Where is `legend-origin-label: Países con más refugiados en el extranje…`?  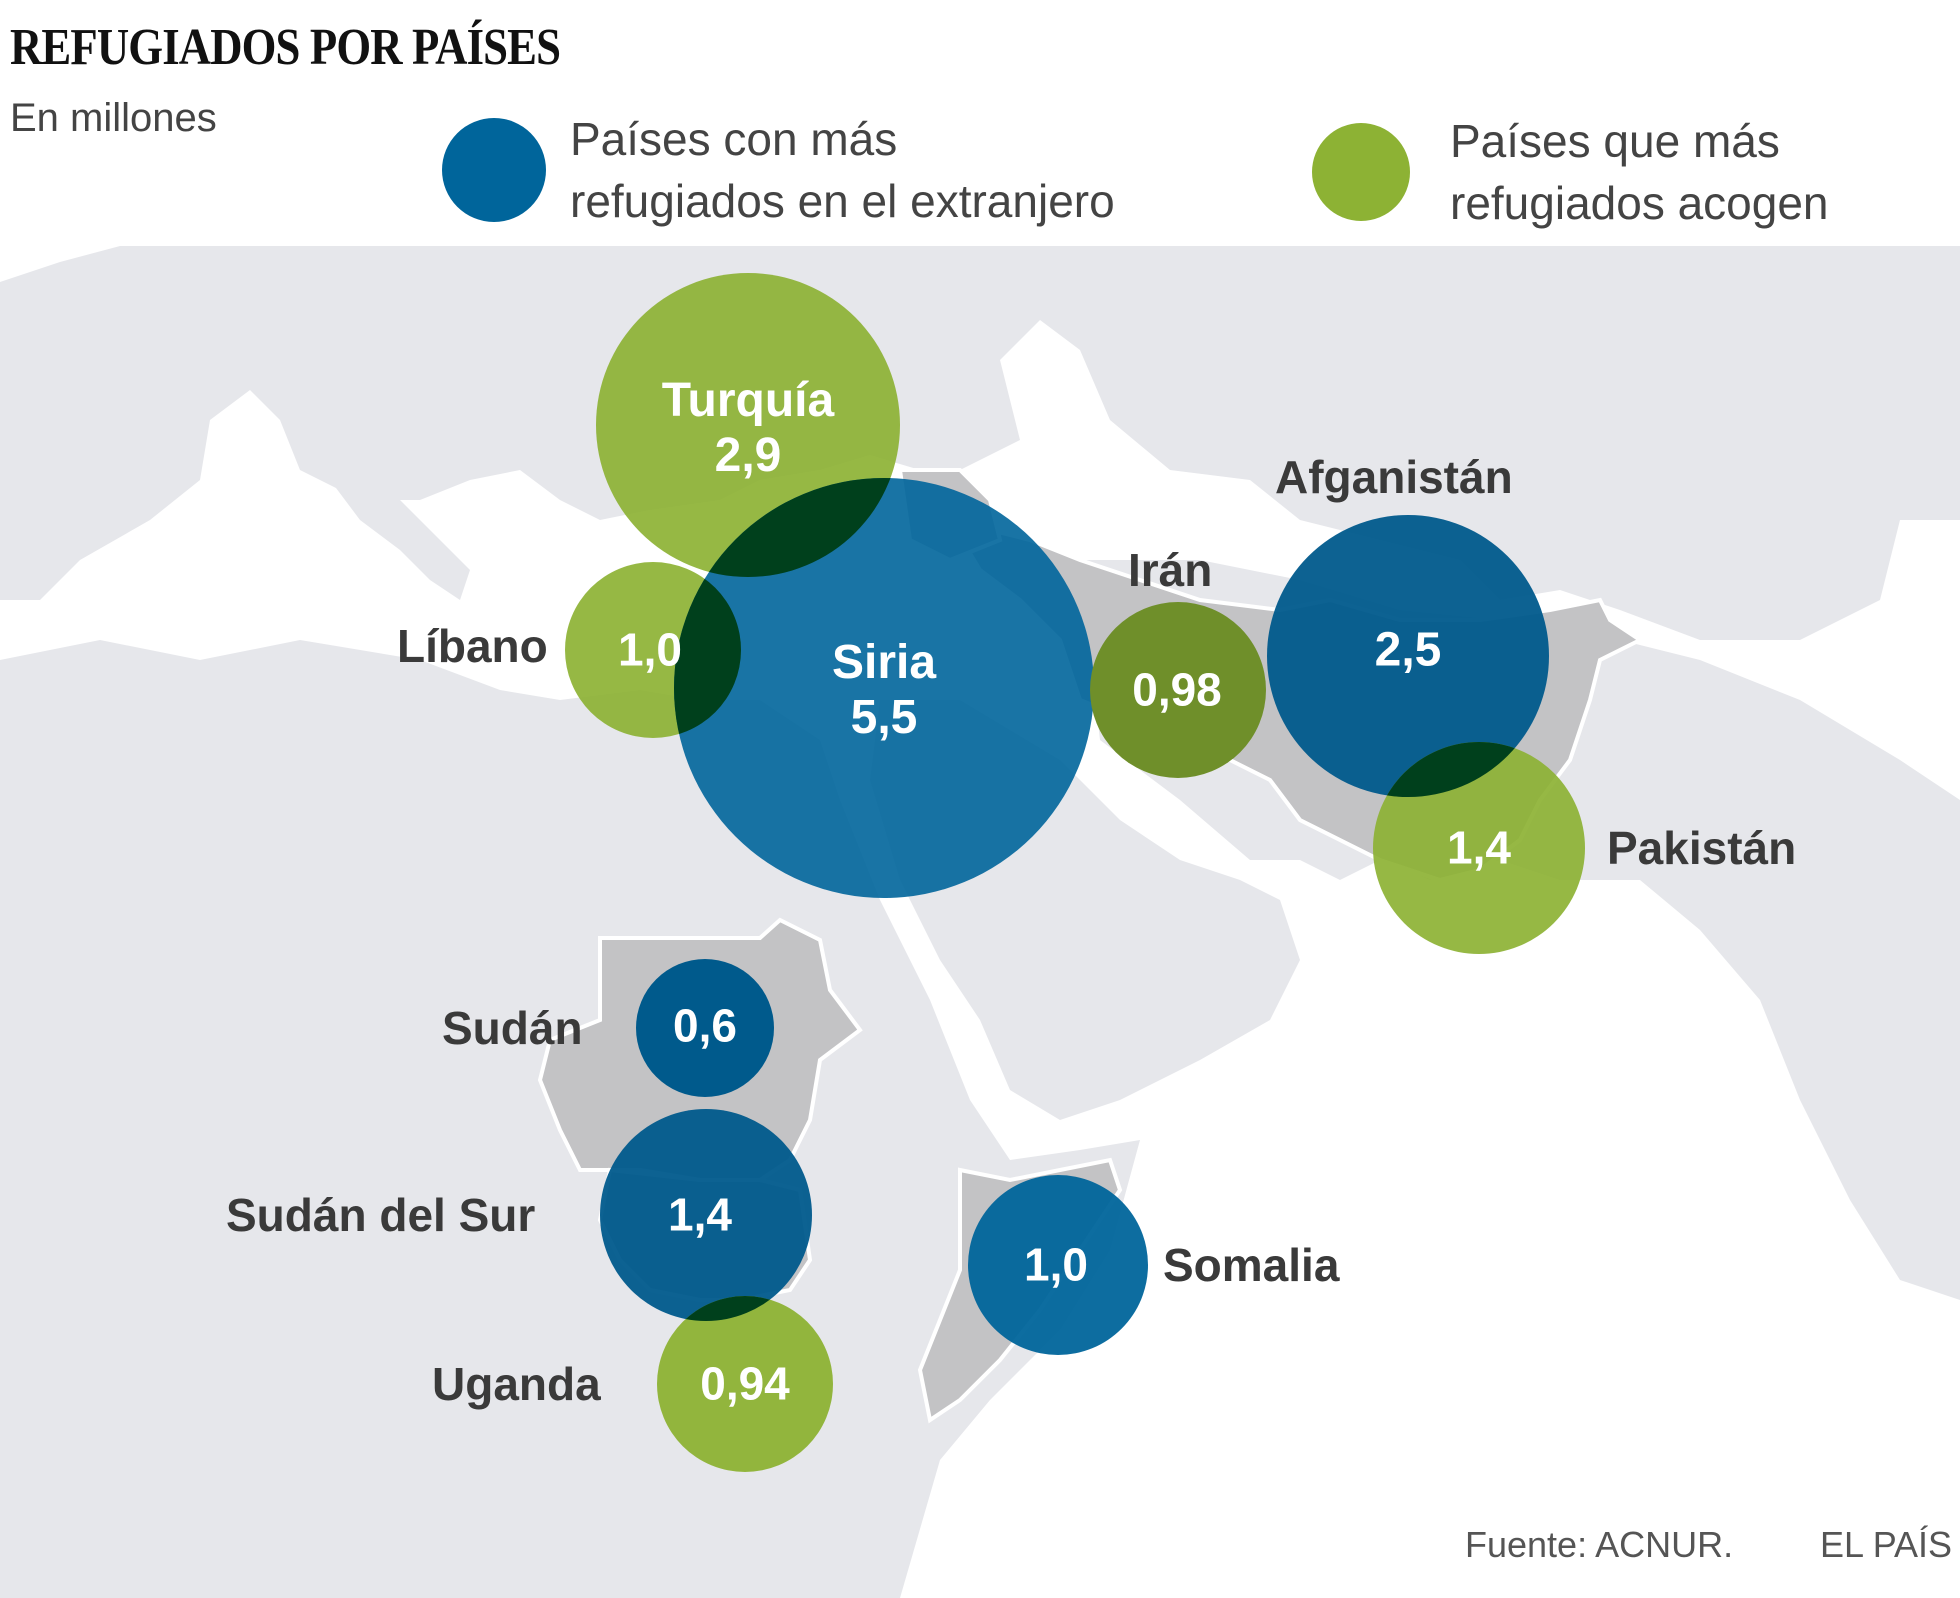
legend-origin-label: Países con más refugiados en el extranje… is located at coordinates (842, 170).